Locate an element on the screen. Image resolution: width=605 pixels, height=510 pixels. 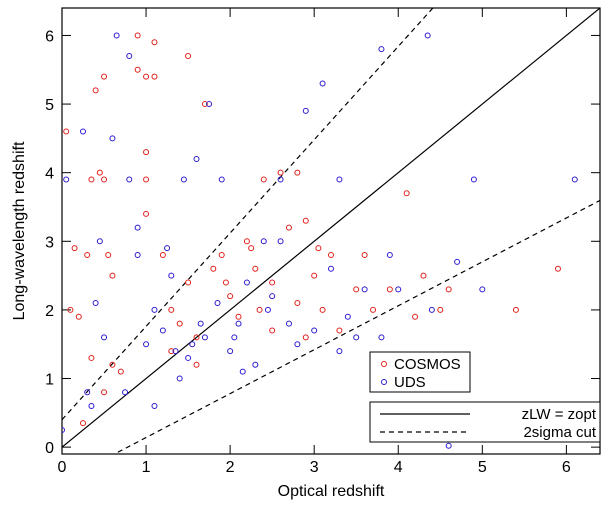
legend-box is located at coordinates (420, 372).